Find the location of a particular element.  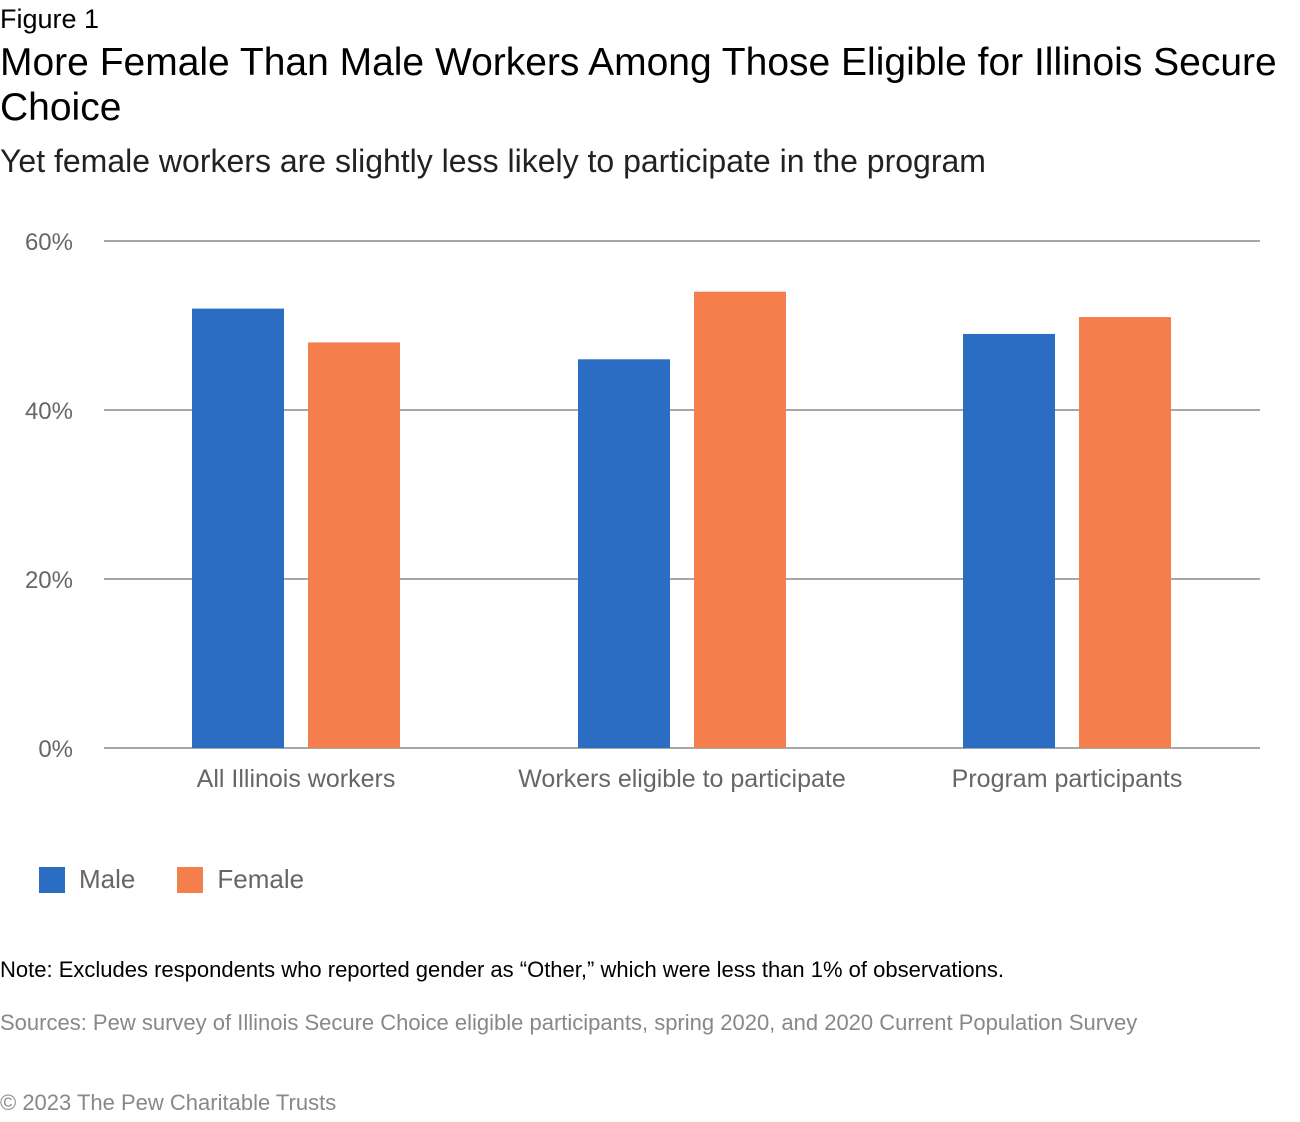

legend-item-male: Male is located at coordinates (87, 879).